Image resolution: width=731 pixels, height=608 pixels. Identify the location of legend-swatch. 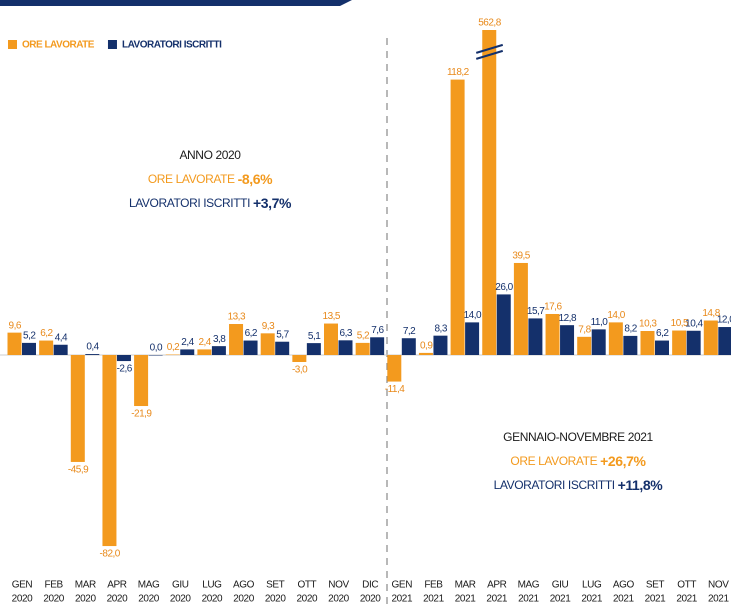
(12, 44).